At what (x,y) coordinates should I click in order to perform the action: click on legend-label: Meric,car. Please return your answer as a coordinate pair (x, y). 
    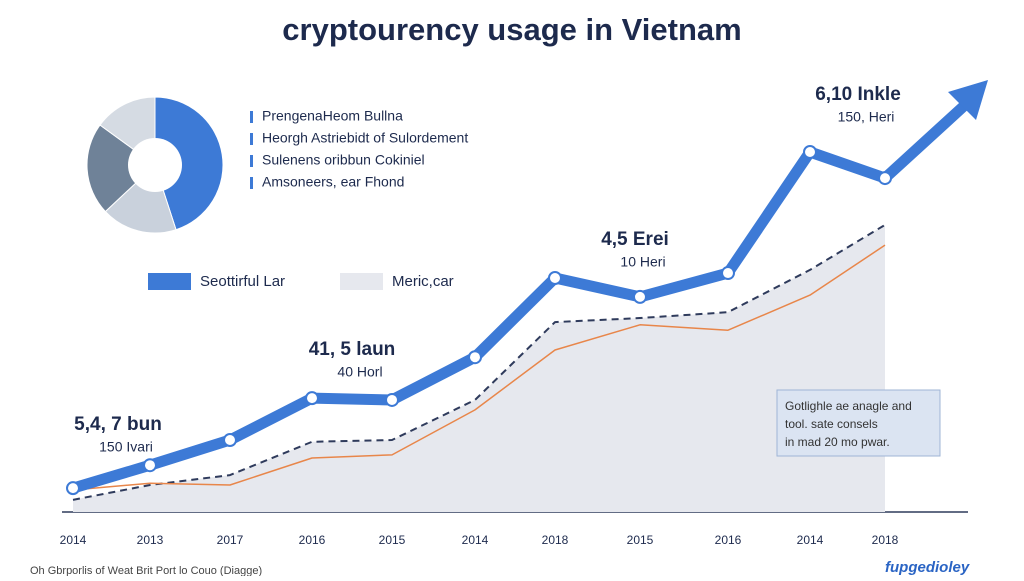
    Looking at the image, I should click on (423, 281).